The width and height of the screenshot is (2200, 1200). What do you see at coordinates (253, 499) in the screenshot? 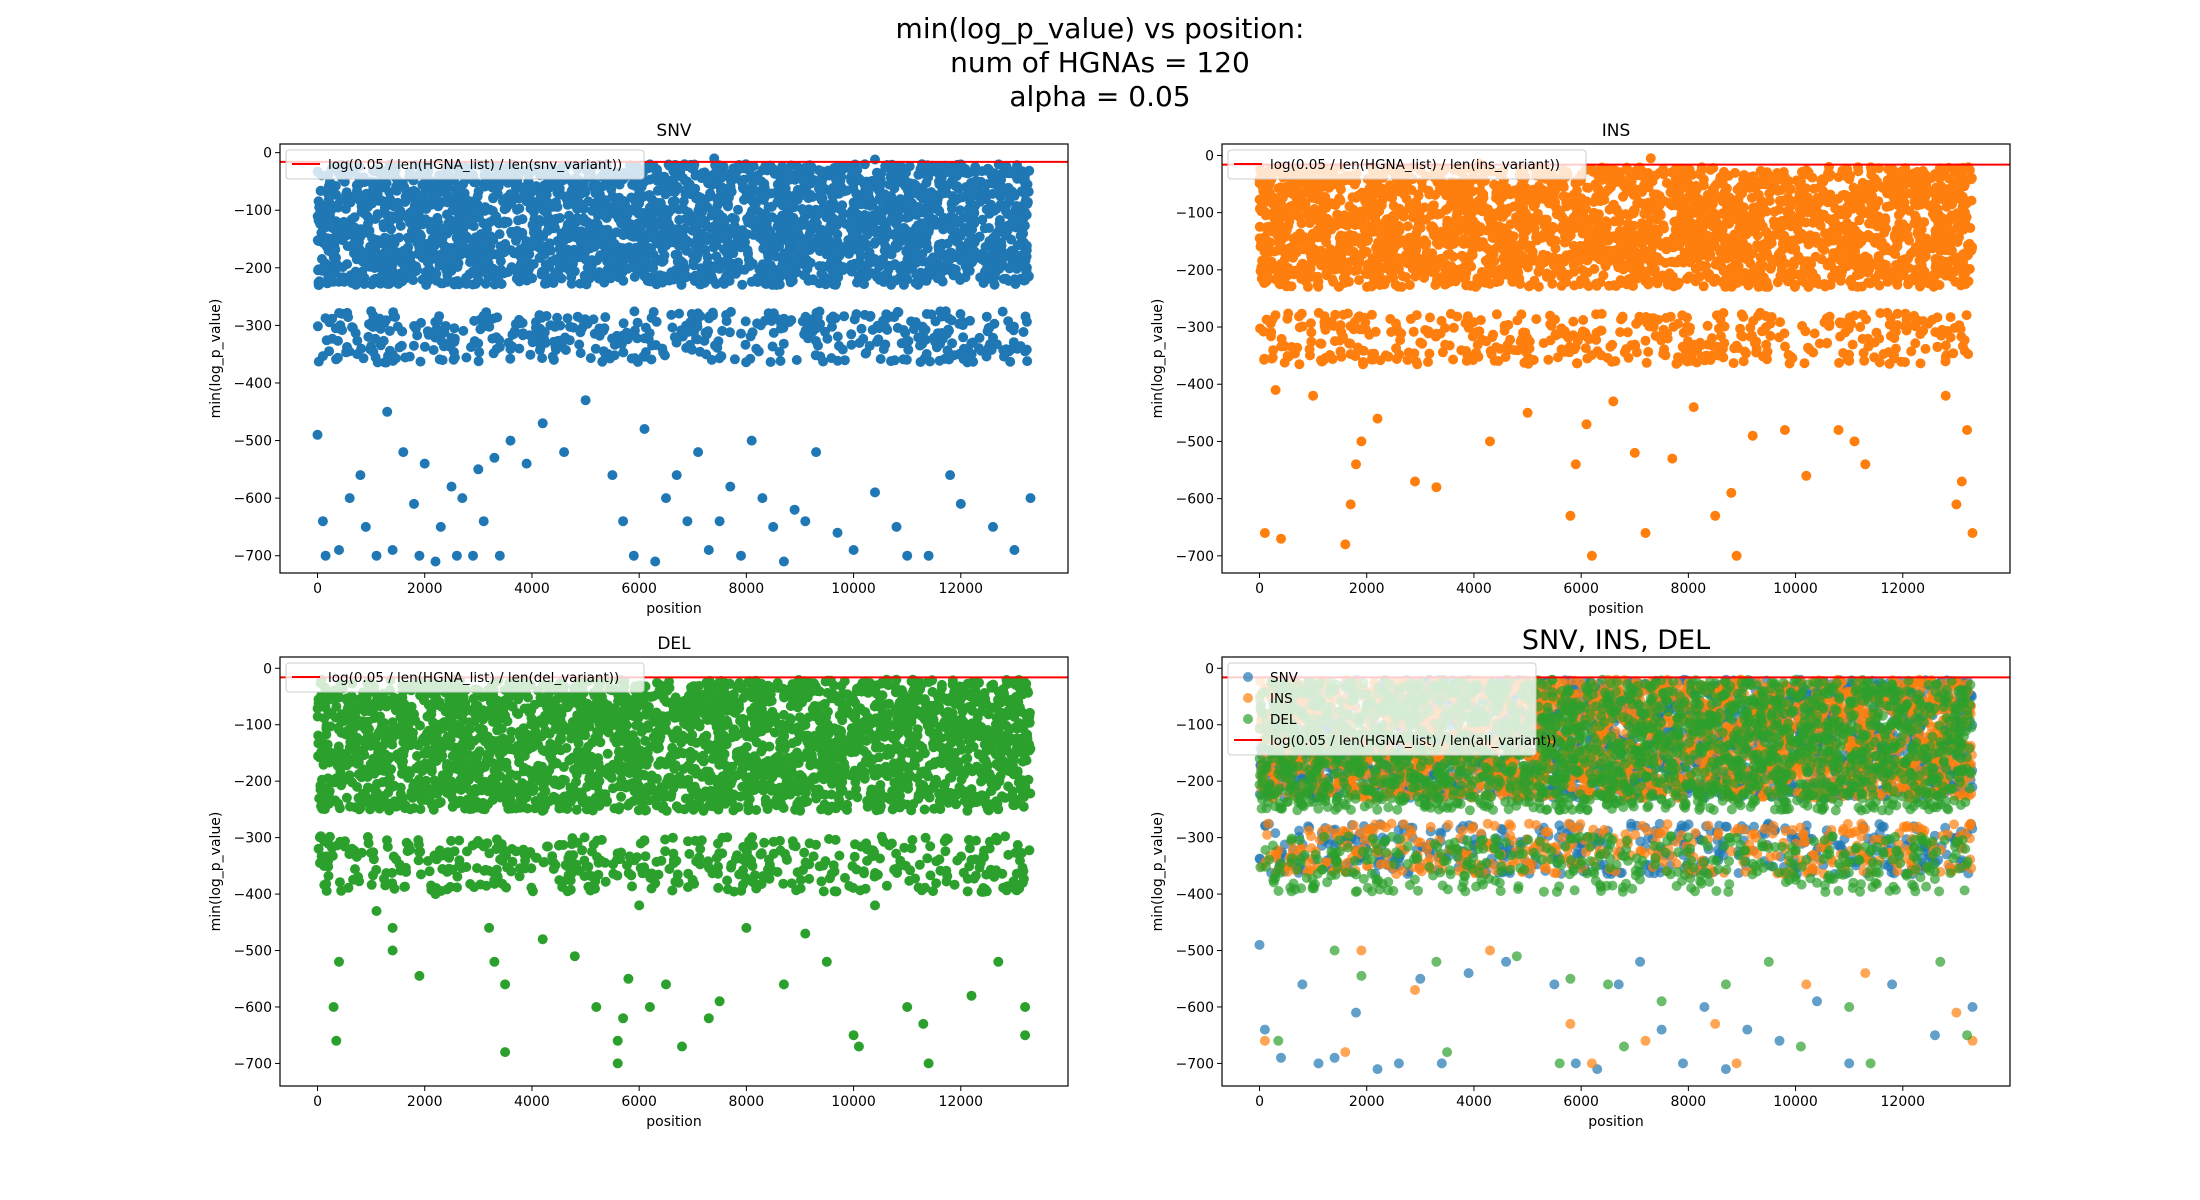
I see `y-tick-label: −600` at bounding box center [253, 499].